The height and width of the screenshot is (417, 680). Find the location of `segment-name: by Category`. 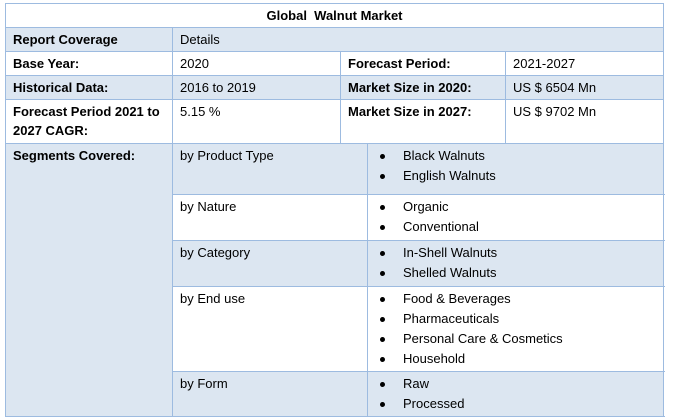

segment-name: by Category is located at coordinates (270, 263).